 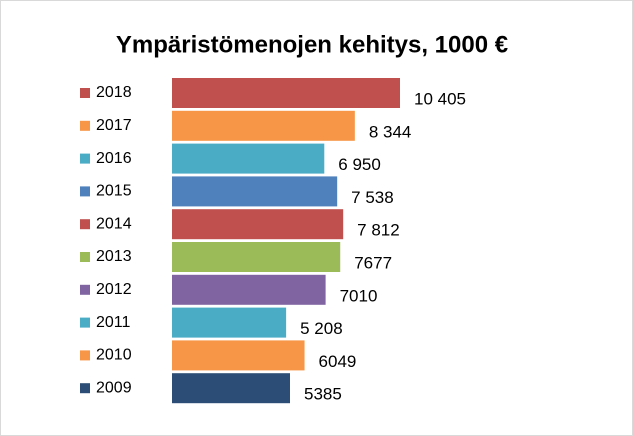 What do you see at coordinates (312, 44) in the screenshot?
I see `chart-title: Ympäristömenojen kehitys, 1000 €` at bounding box center [312, 44].